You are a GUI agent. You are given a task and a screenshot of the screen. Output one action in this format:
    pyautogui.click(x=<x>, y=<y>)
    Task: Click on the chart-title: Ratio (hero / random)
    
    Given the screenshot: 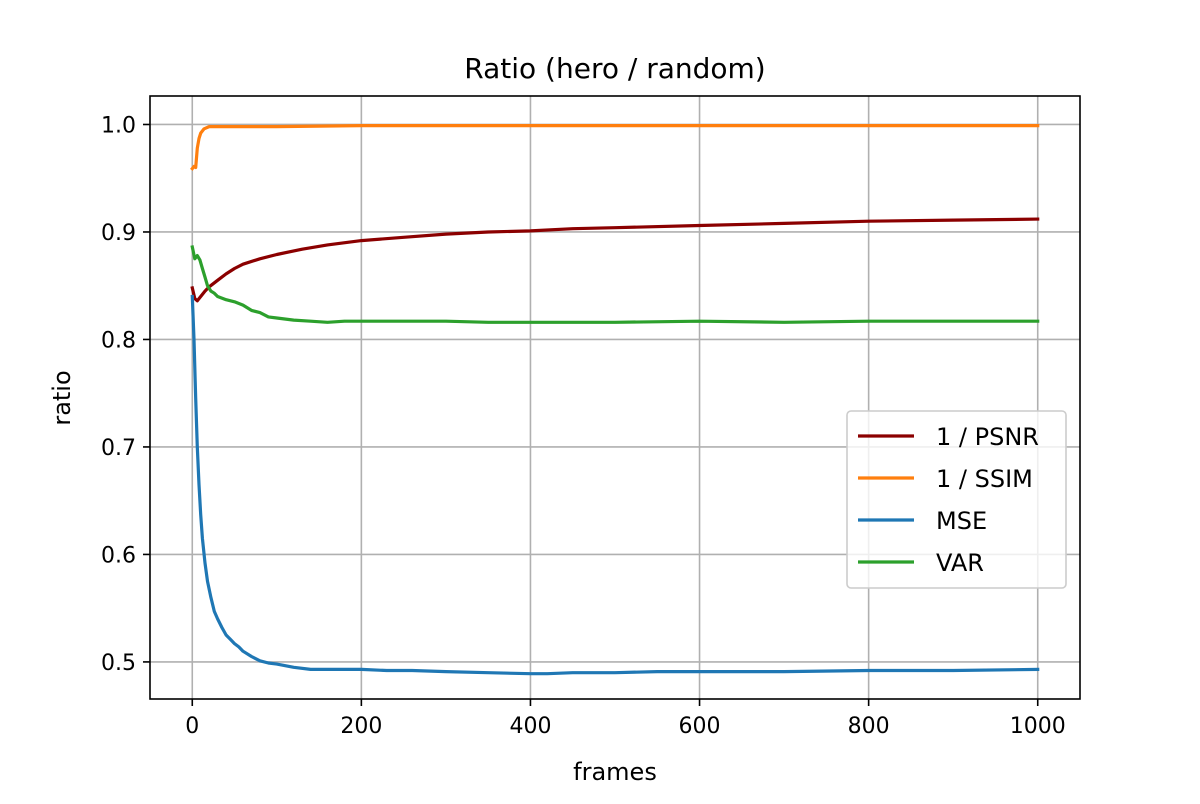 What is the action you would take?
    pyautogui.click(x=614, y=68)
    